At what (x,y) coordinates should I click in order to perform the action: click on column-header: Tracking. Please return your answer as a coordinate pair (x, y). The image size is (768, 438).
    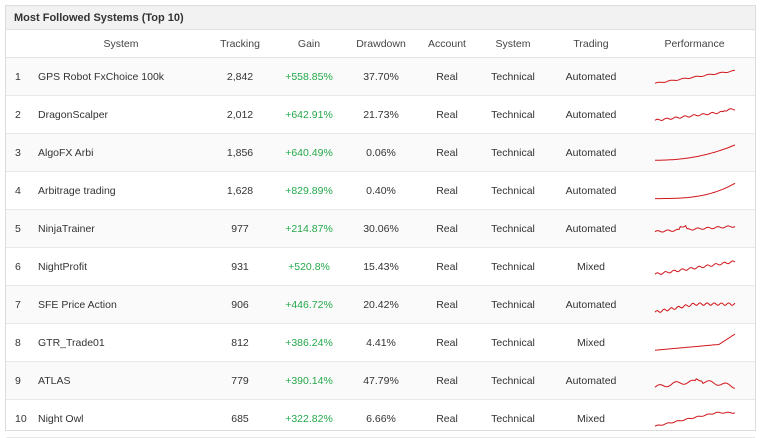
    Looking at the image, I should click on (240, 44).